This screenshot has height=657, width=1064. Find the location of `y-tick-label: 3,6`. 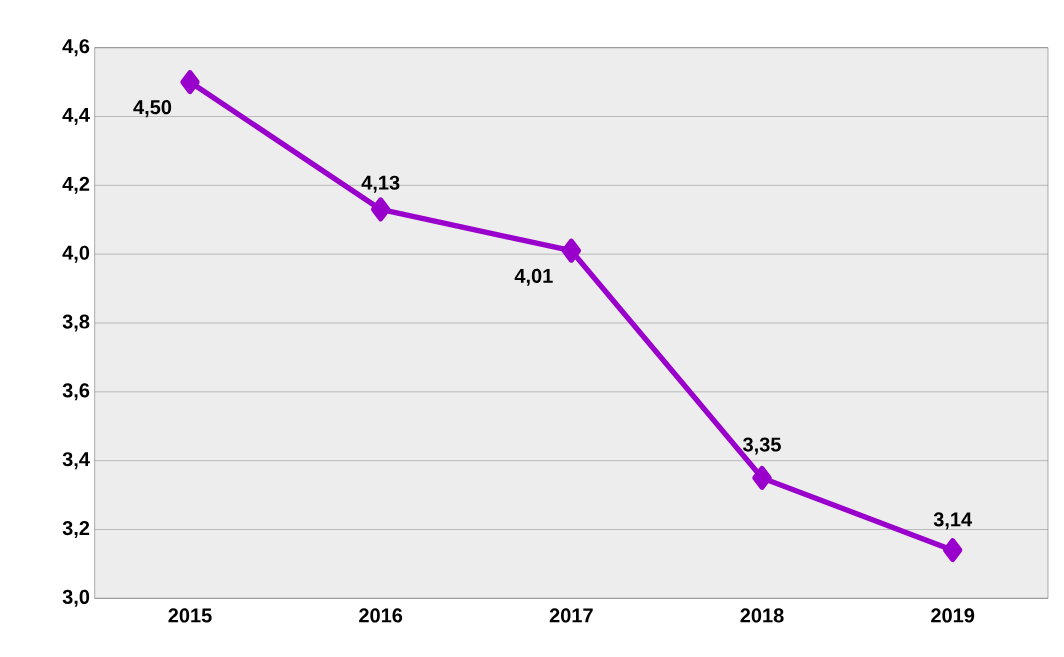

y-tick-label: 3,6 is located at coordinates (76, 392).